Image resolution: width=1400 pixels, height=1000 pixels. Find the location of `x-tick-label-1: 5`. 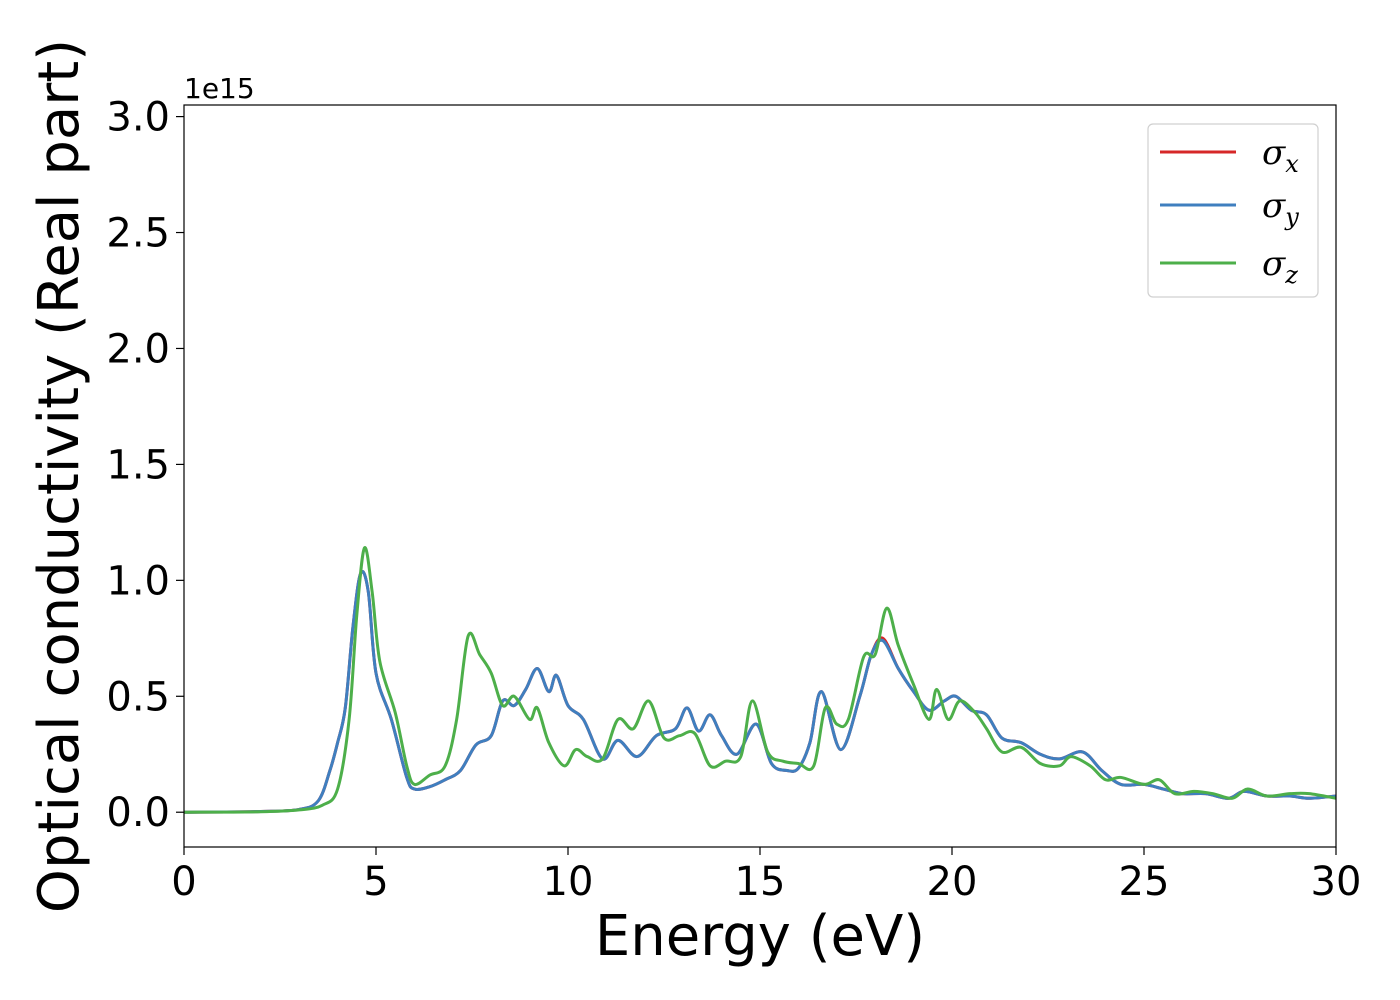

x-tick-label-1: 5 is located at coordinates (375, 882).